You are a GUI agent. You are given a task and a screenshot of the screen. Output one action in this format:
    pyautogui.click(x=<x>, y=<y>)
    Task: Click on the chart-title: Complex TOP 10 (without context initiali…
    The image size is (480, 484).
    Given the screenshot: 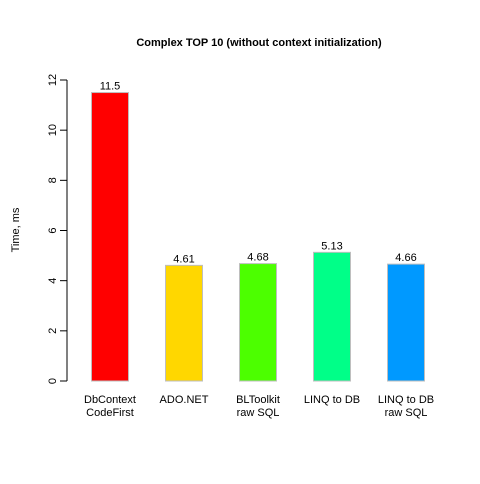 What is the action you would take?
    pyautogui.click(x=259, y=43)
    